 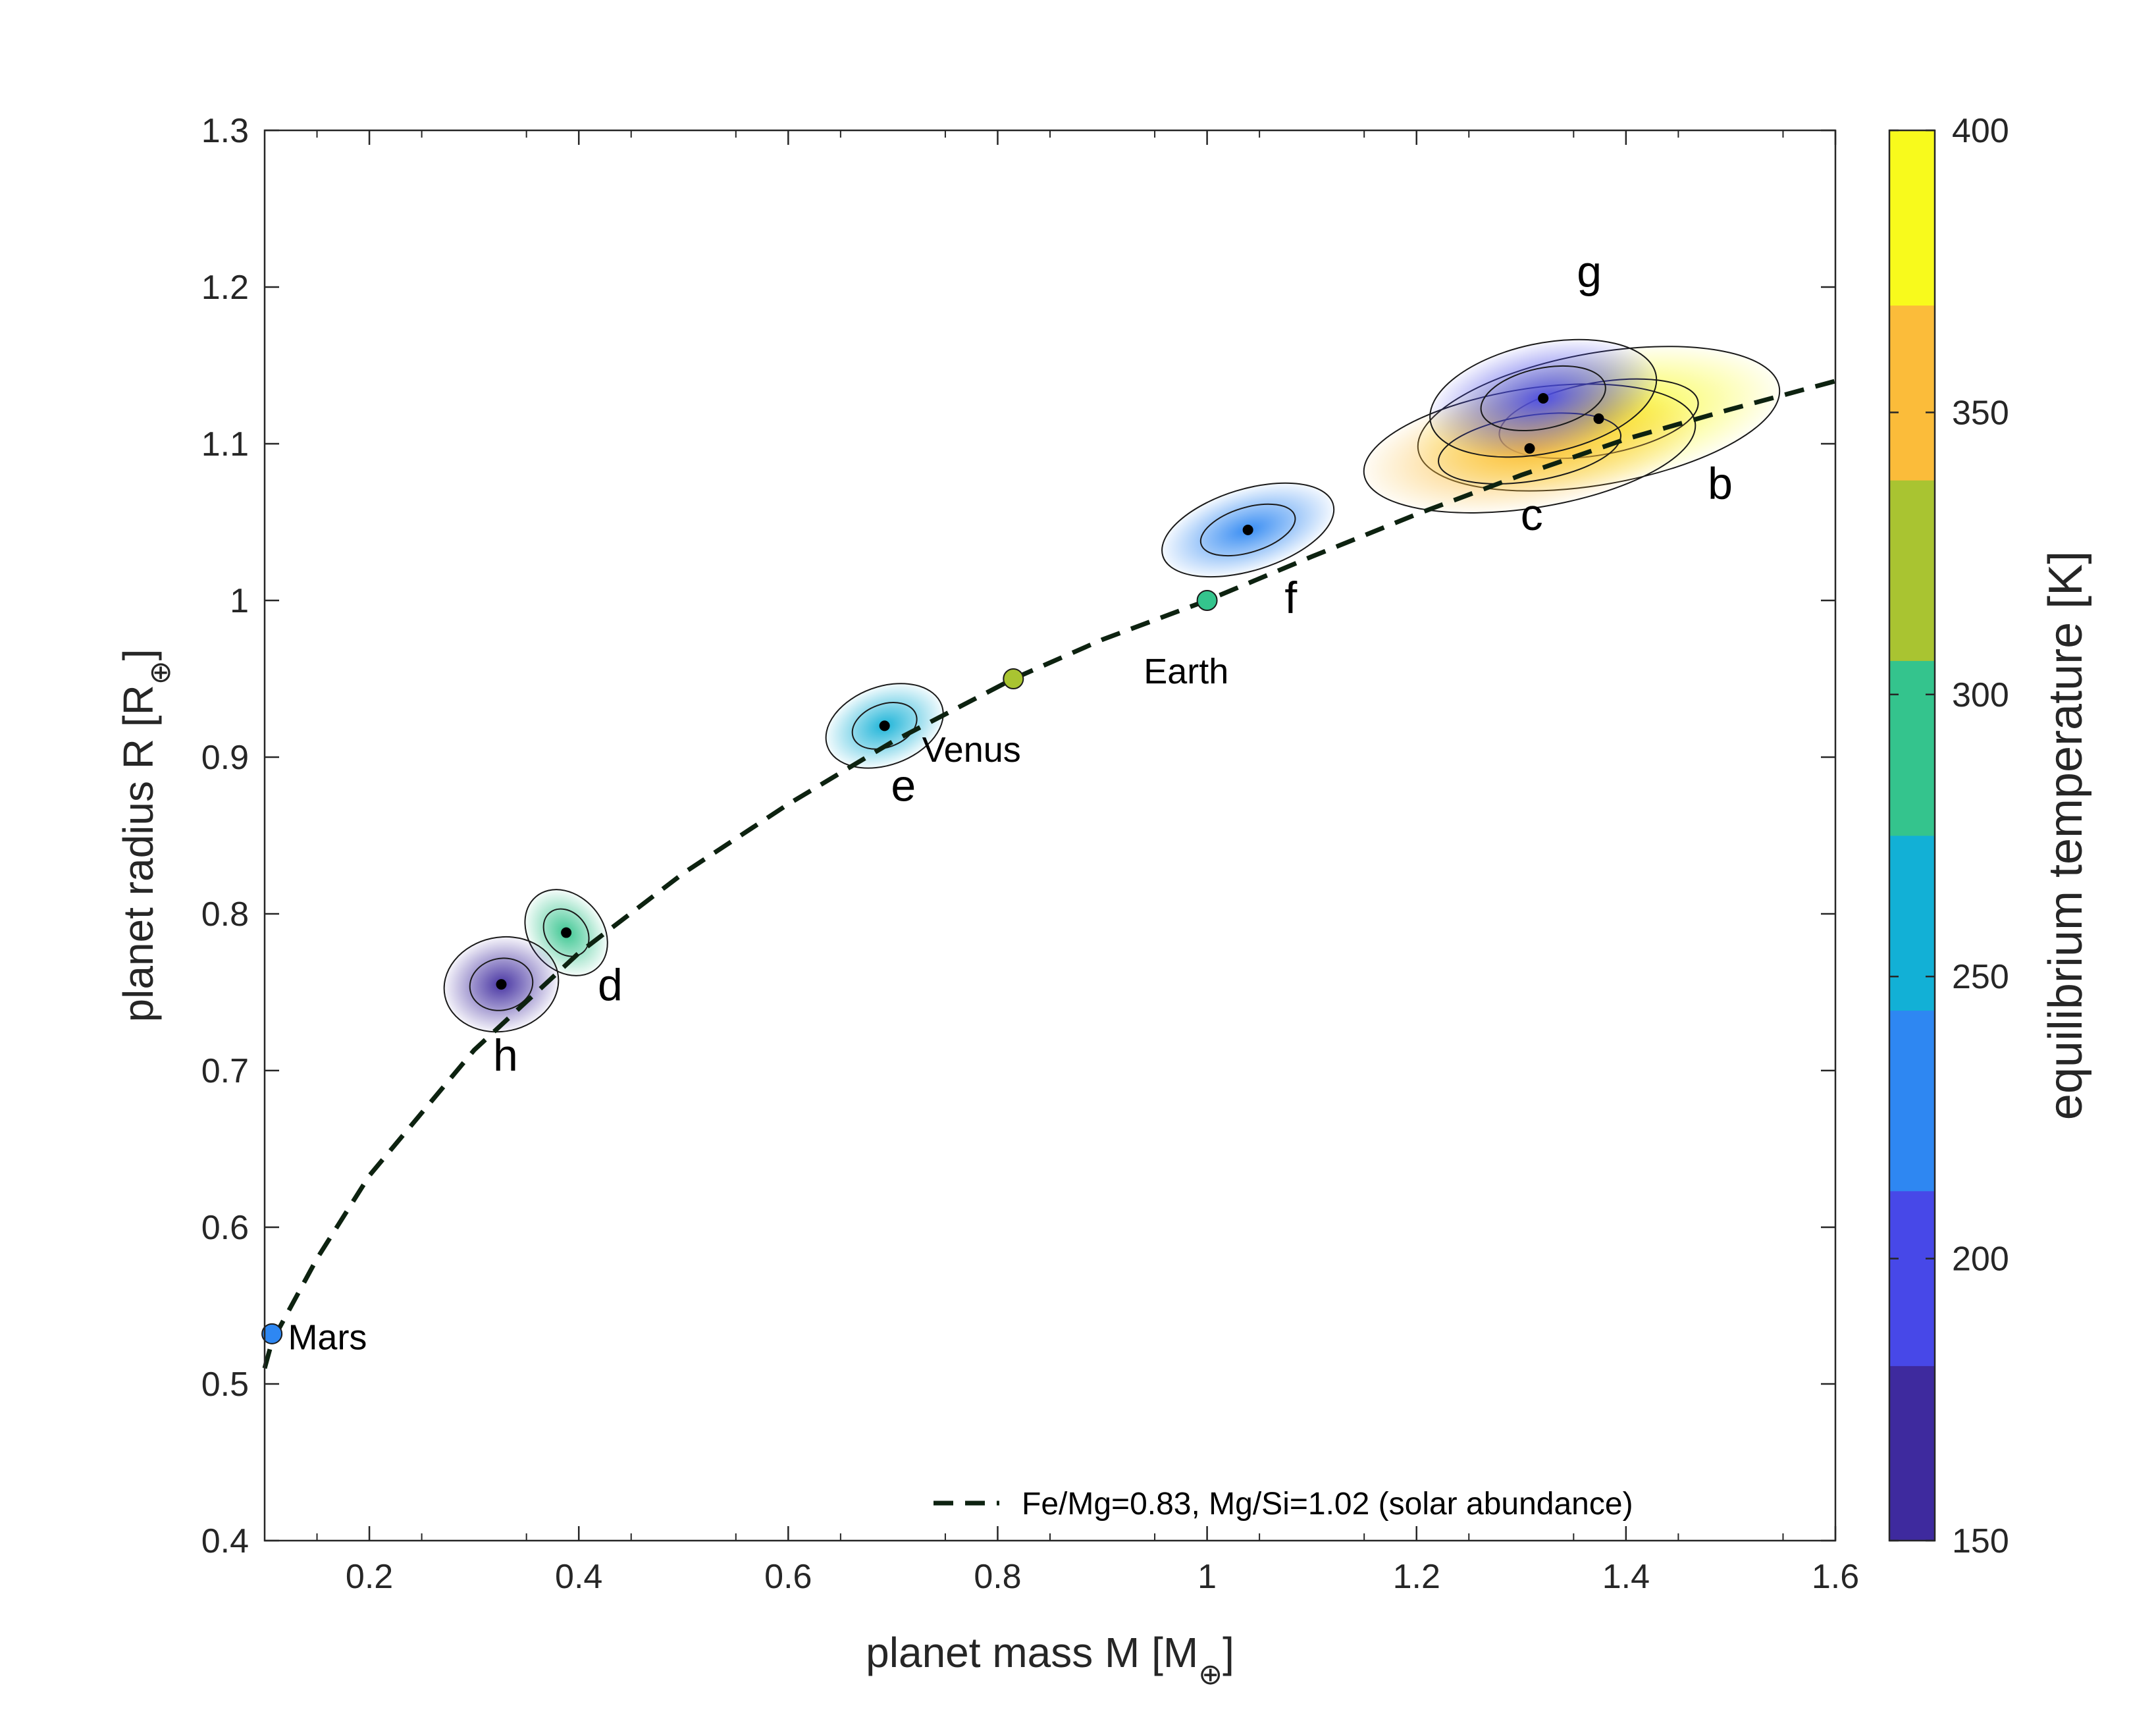 I want to click on y-tick-label: 1.3, so click(x=225, y=131).